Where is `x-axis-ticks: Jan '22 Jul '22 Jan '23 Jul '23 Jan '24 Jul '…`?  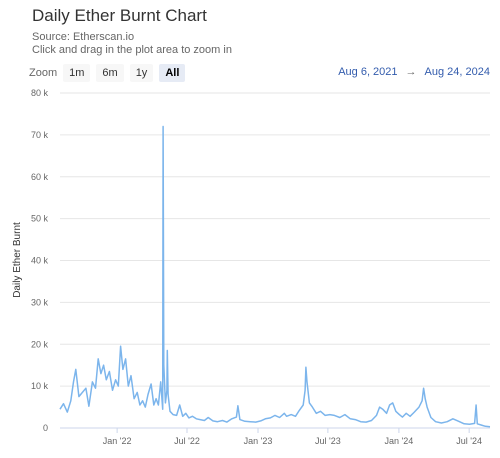
x-axis-ticks: Jan '22 Jul '22 Jan '23 Jul '23 Jan '24 Jul '… is located at coordinates (292, 437).